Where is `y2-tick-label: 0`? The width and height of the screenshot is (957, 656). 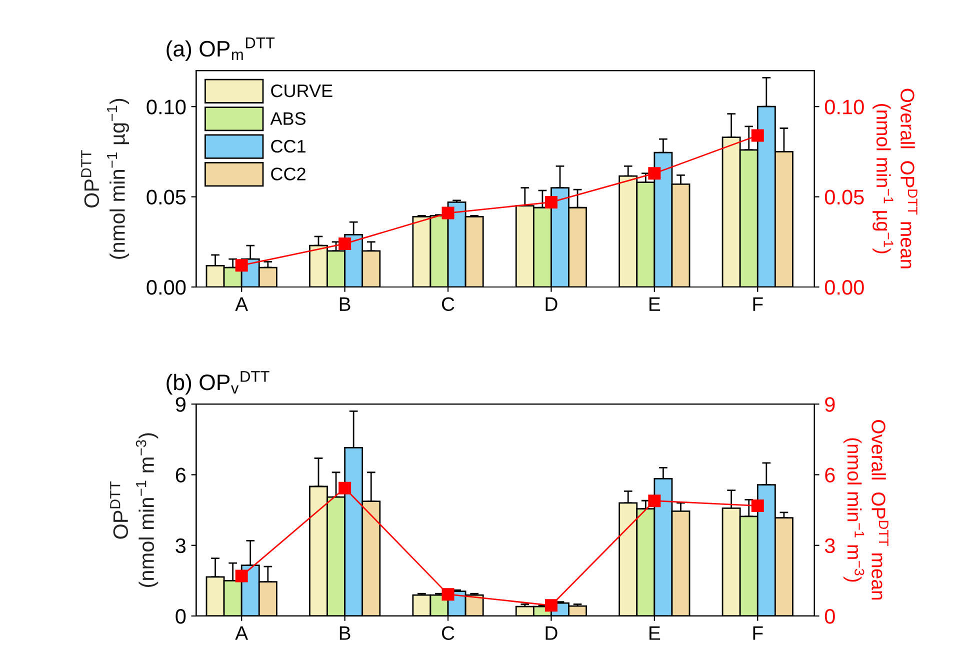
y2-tick-label: 0 is located at coordinates (829, 616).